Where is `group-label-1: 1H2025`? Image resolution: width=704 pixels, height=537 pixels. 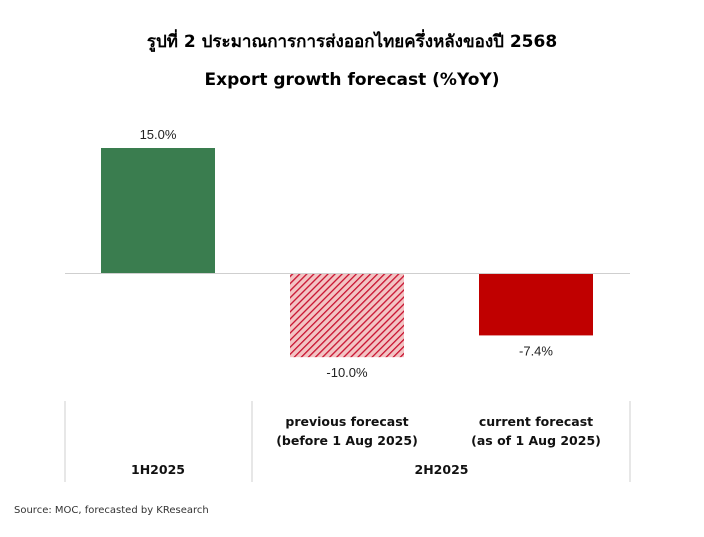
group-label-1: 1H2025 is located at coordinates (158, 469).